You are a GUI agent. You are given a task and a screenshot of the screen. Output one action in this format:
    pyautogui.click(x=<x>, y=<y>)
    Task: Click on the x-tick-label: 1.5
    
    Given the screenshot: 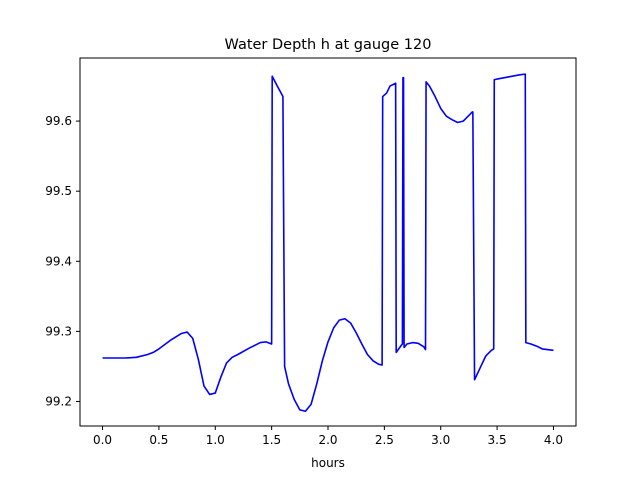 What is the action you would take?
    pyautogui.click(x=271, y=440)
    